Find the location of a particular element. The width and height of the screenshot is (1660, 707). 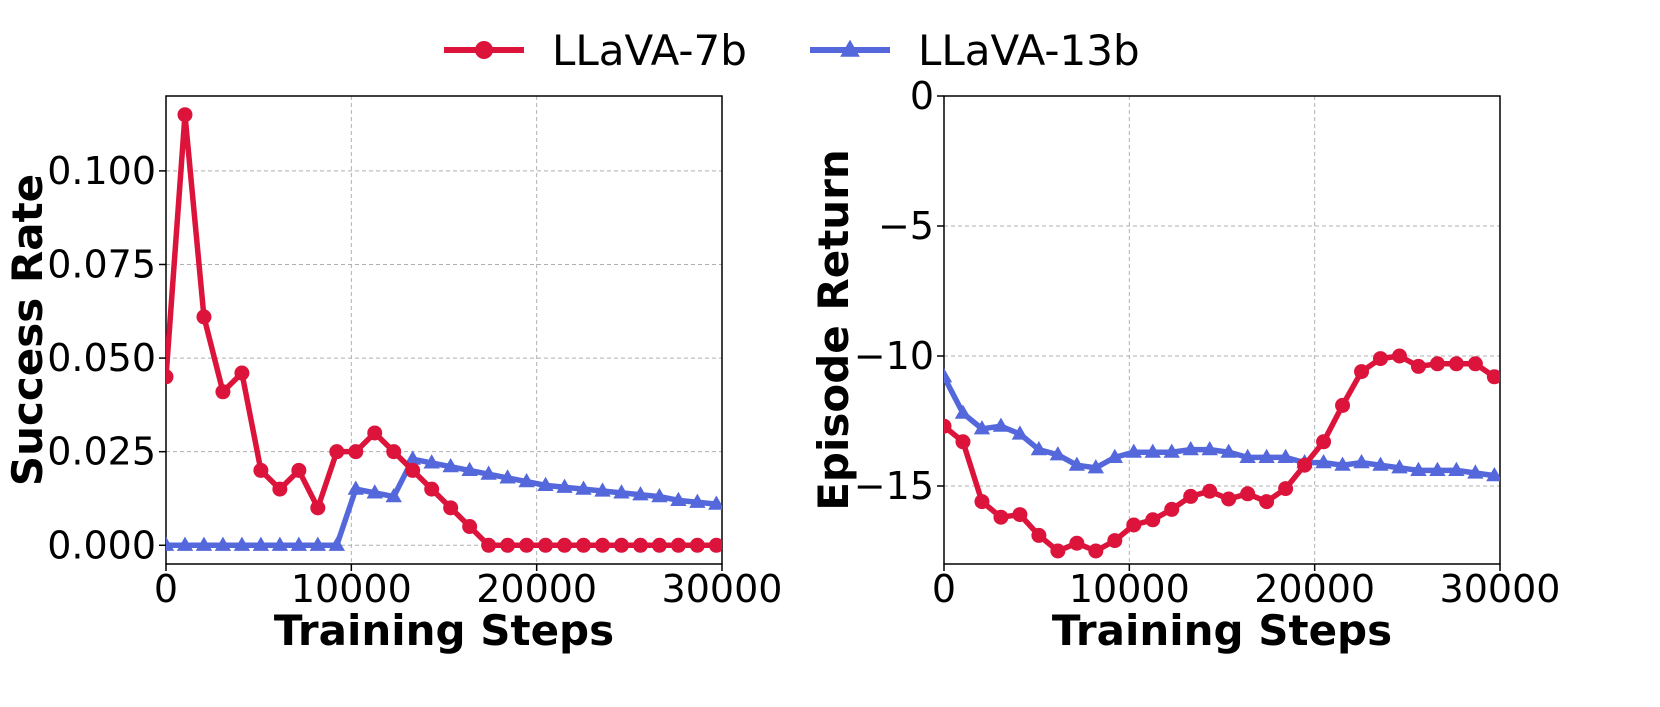

y-tick-label: −15 is located at coordinates (894, 486).